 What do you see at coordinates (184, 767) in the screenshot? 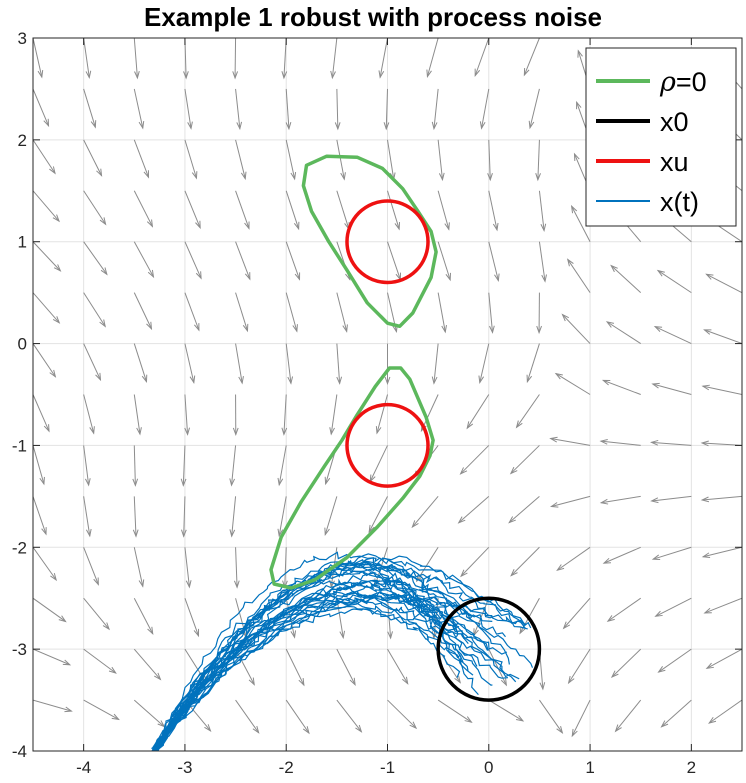
I see `x-tick-label: -3` at bounding box center [184, 767].